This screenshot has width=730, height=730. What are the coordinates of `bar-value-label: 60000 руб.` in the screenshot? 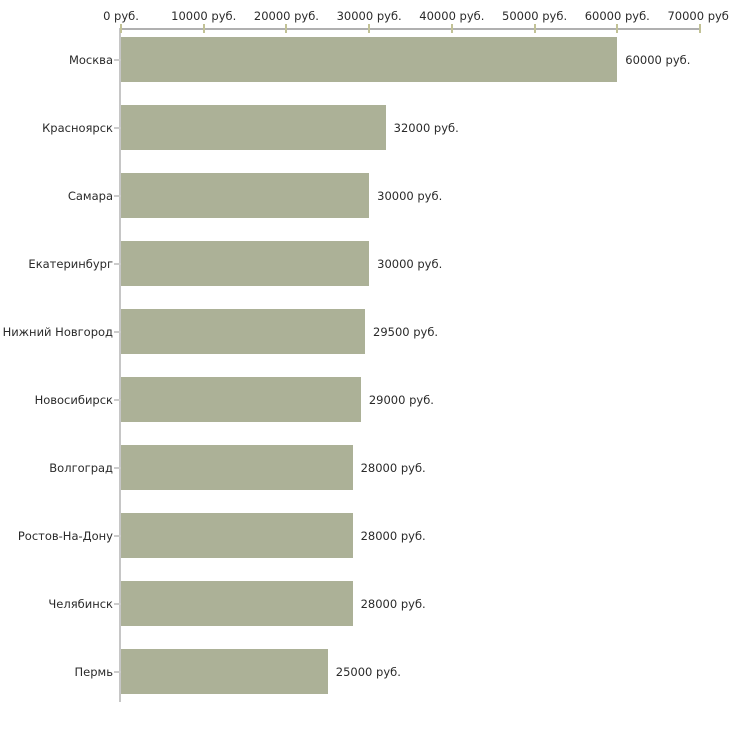 It's located at (658, 59).